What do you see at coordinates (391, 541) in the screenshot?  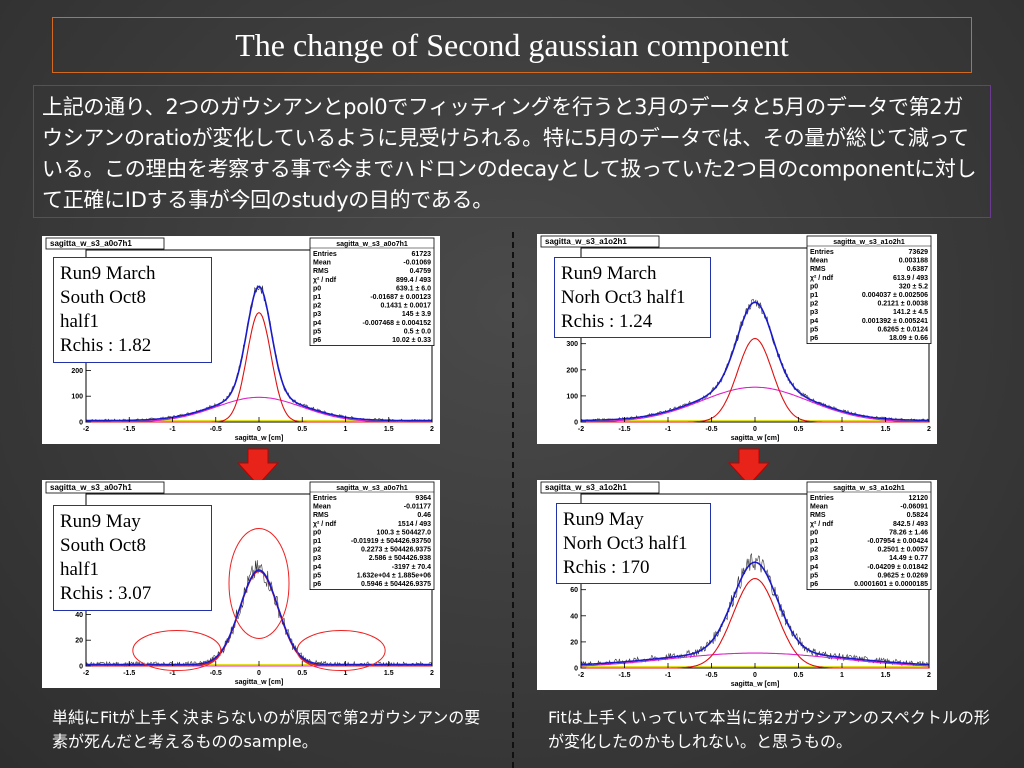 I see `stats-value: -0.01919 ± 504426.93750` at bounding box center [391, 541].